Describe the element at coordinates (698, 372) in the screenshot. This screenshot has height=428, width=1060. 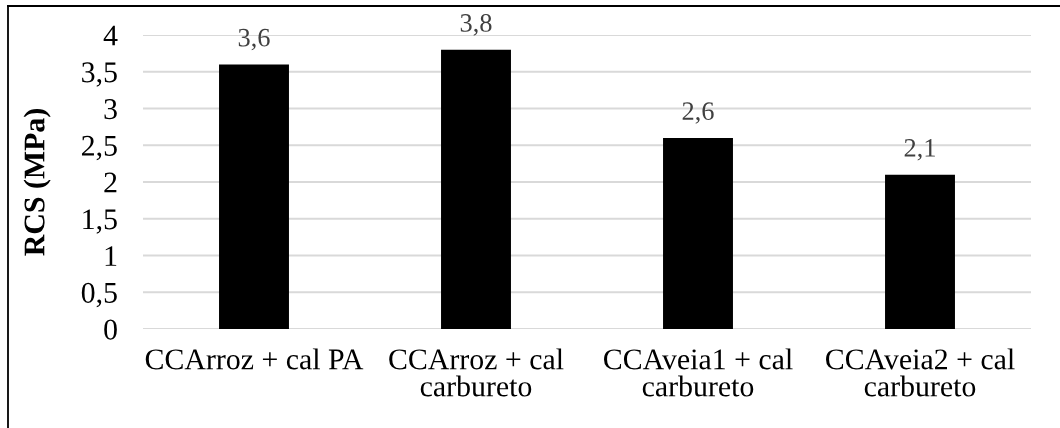
I see `x-tick-label: CCAveia1 + cal carbureto` at that location.